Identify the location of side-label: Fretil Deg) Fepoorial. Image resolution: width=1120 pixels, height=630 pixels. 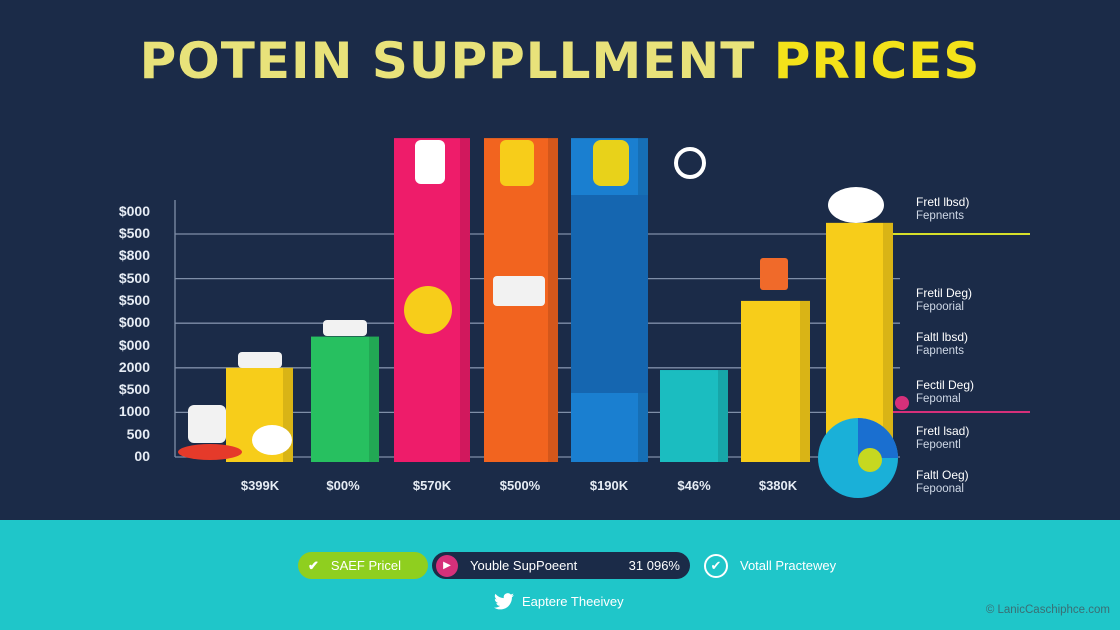
(944, 300).